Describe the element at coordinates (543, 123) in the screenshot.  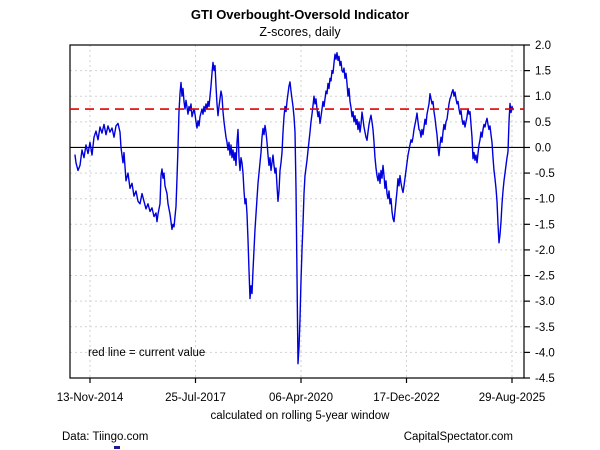
I see `y-tick-label: 0.5` at that location.